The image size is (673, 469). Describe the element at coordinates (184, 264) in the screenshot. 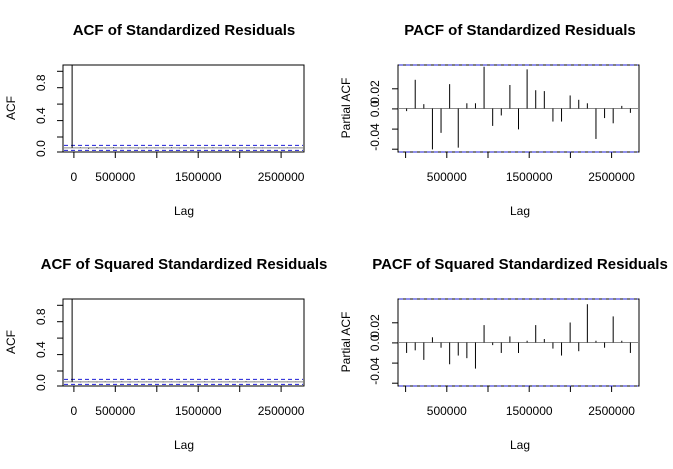

I see `chart-title: ACF of Squared Standardized Residuals` at that location.